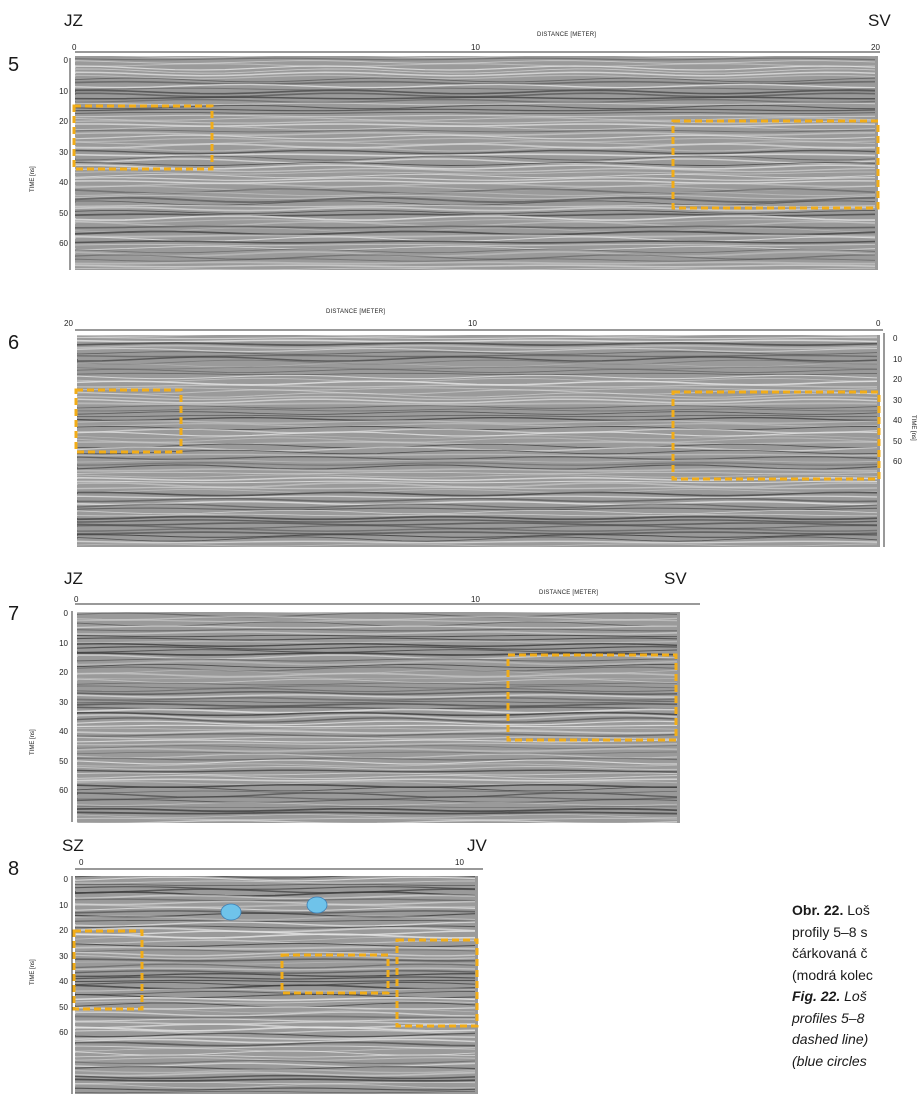 The height and width of the screenshot is (1094, 919). What do you see at coordinates (14, 65) in the screenshot?
I see `profile-number: 5` at bounding box center [14, 65].